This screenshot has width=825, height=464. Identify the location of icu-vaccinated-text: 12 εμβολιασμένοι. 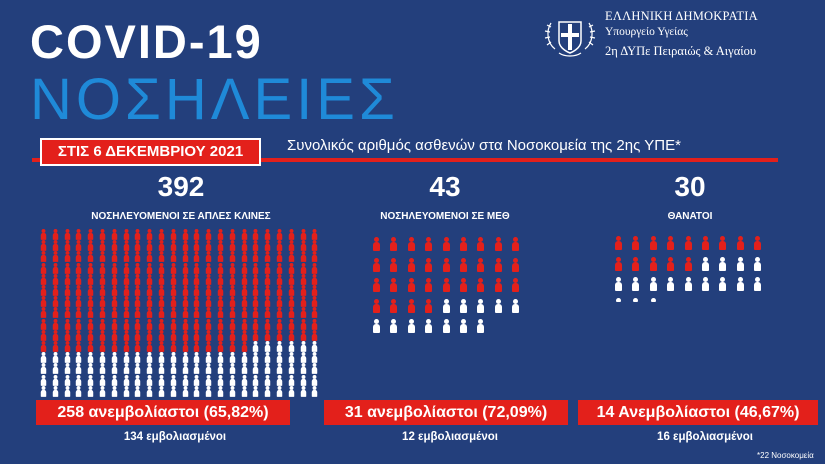
(450, 437).